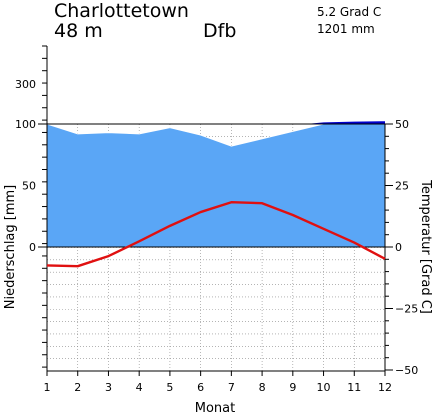 The height and width of the screenshot is (415, 436). What do you see at coordinates (220, 31) in the screenshot?
I see `climate-class: Dfb` at bounding box center [220, 31].